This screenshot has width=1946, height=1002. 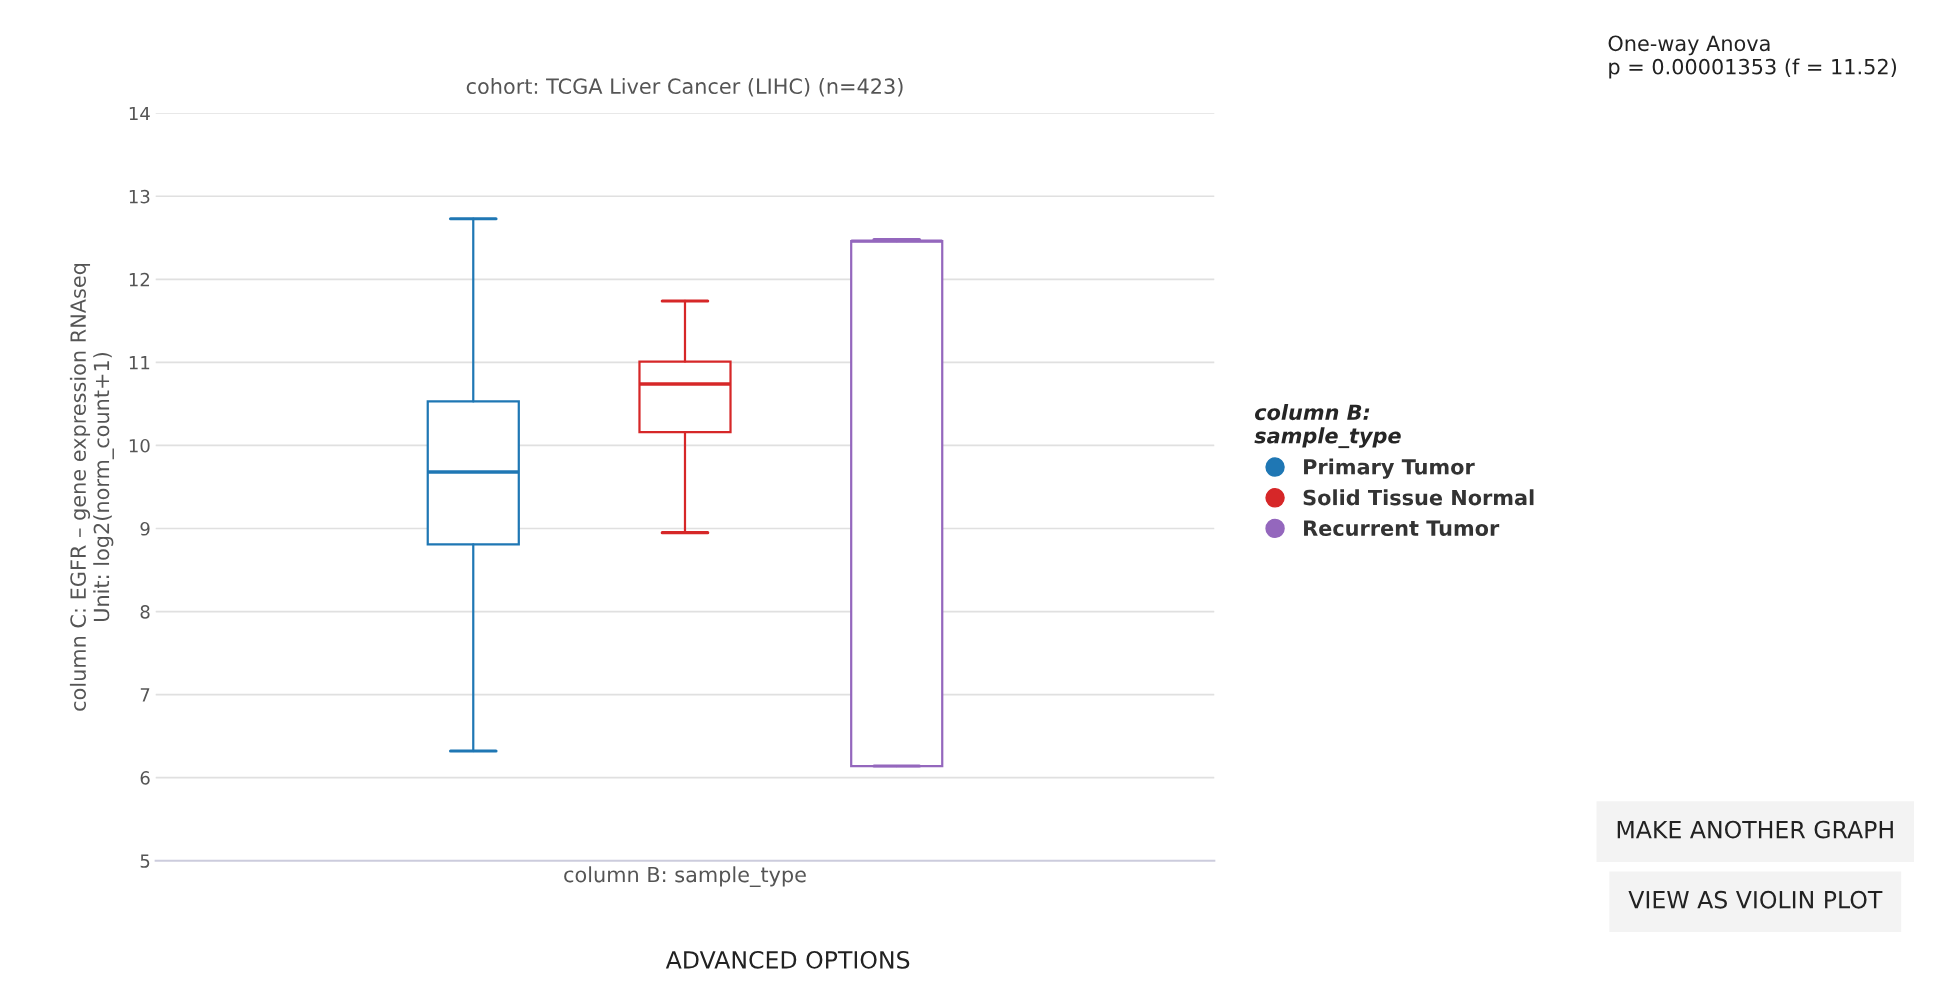 What do you see at coordinates (1402, 528) in the screenshot?
I see `legend-label: Recurrent Tumor` at bounding box center [1402, 528].